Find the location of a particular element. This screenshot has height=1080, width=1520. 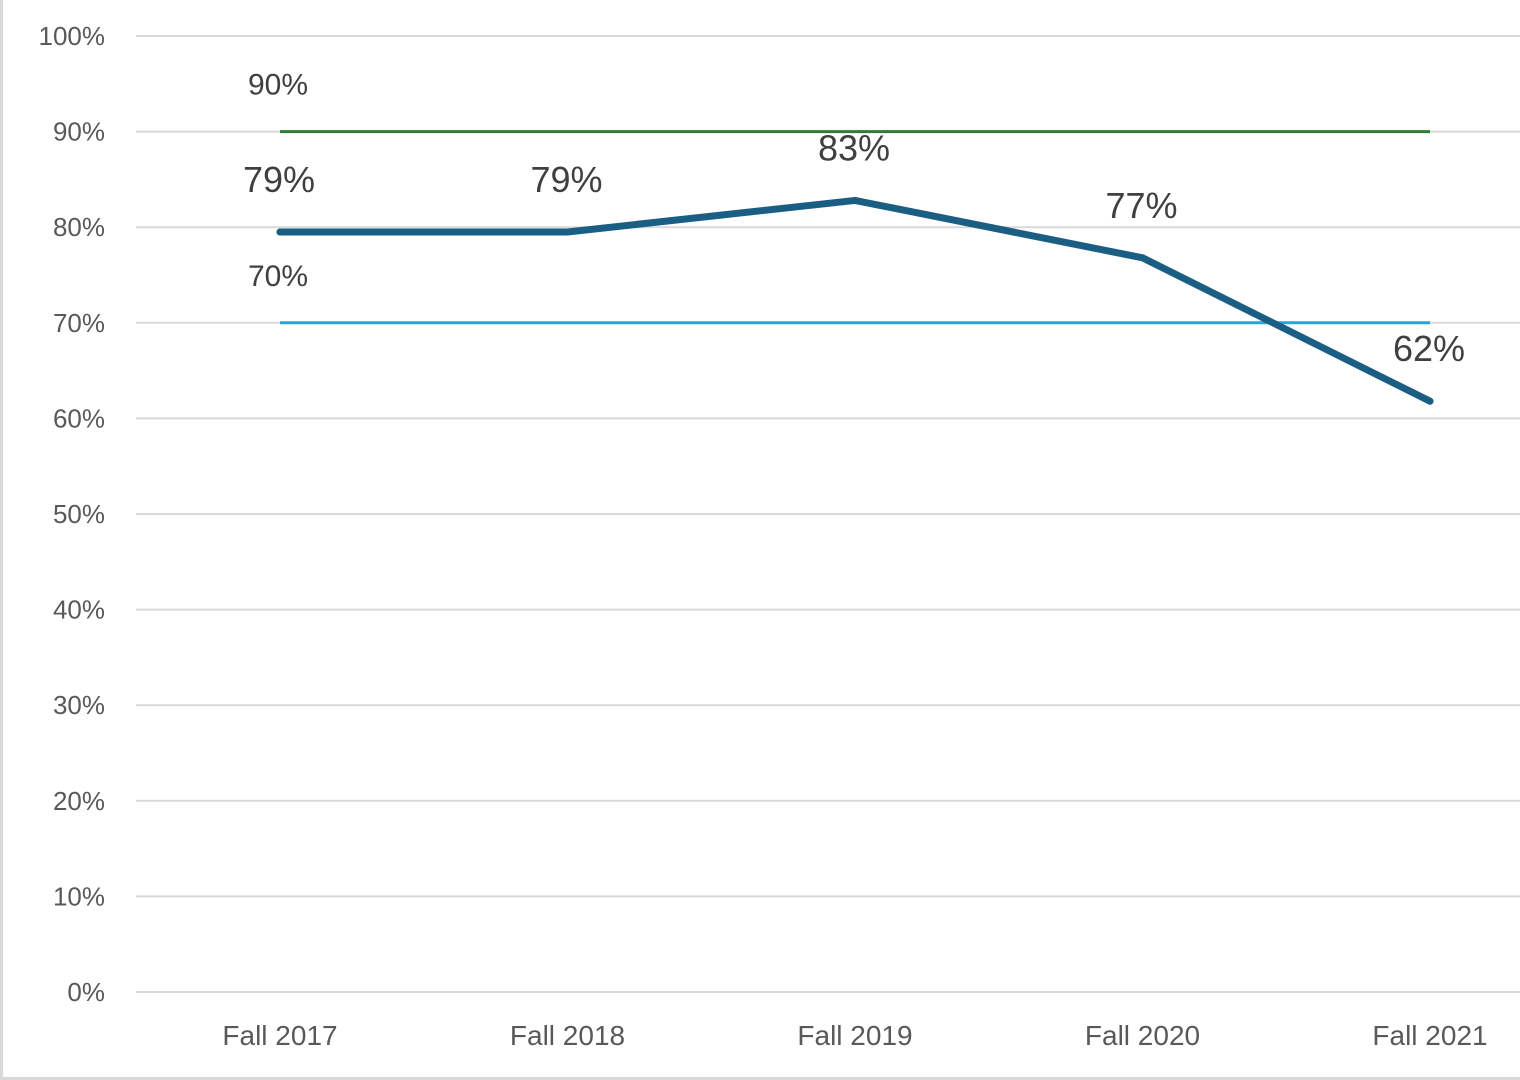

data-label: 70% is located at coordinates (278, 276).